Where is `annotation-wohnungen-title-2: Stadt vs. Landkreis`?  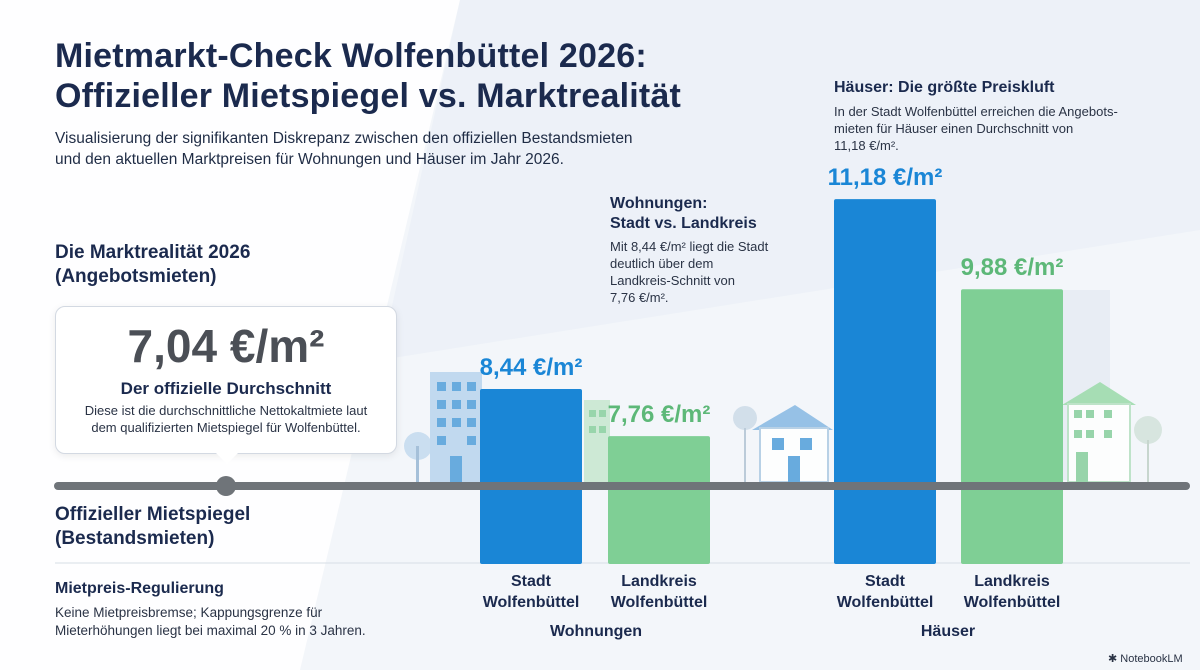
annotation-wohnungen-title-2: Stadt vs. Landkreis is located at coordinates (683, 223).